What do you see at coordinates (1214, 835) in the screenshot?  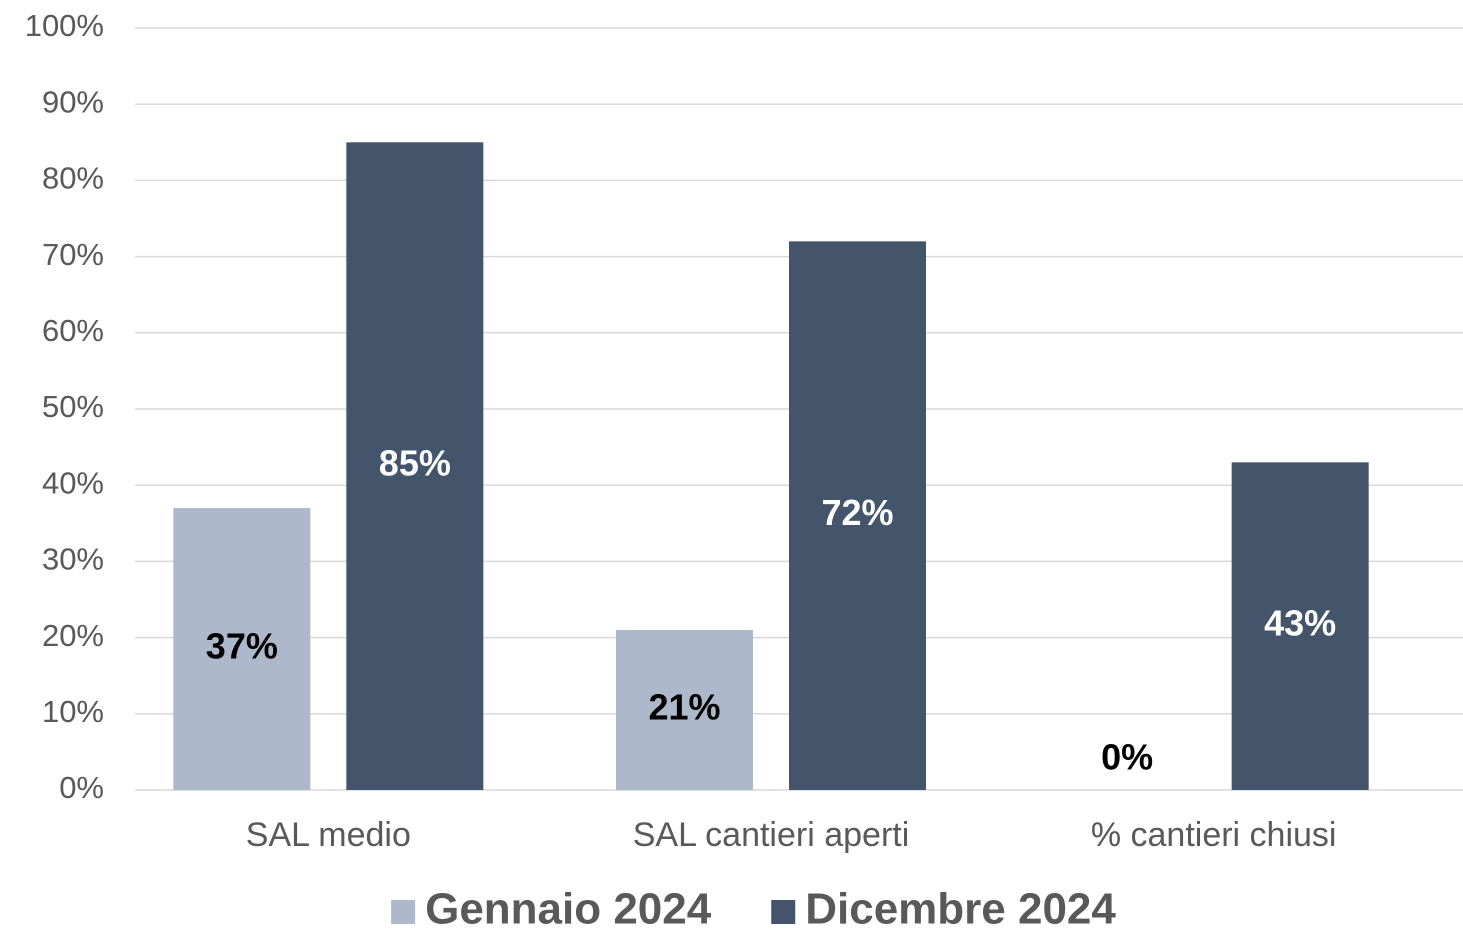 I see `x-tick-label: % cantieri chiusi` at bounding box center [1214, 835].